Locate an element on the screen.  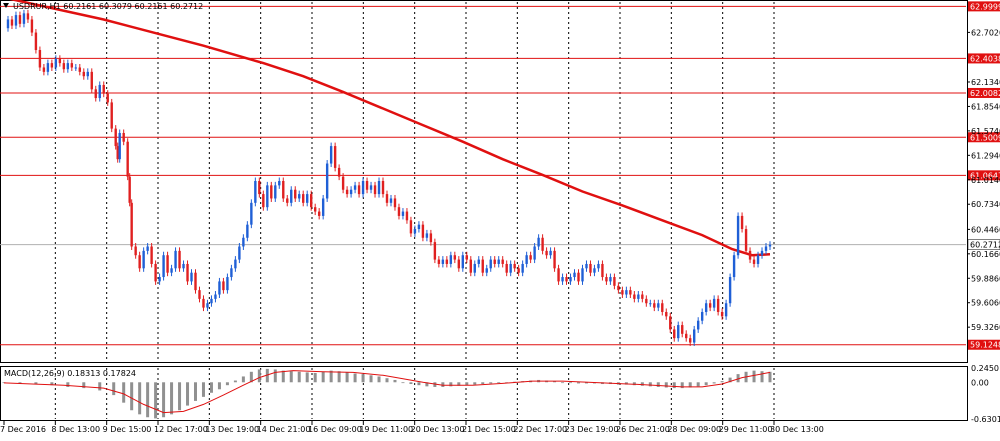
time-tick-label: 14 Dec 21:00 is located at coordinates (284, 429).